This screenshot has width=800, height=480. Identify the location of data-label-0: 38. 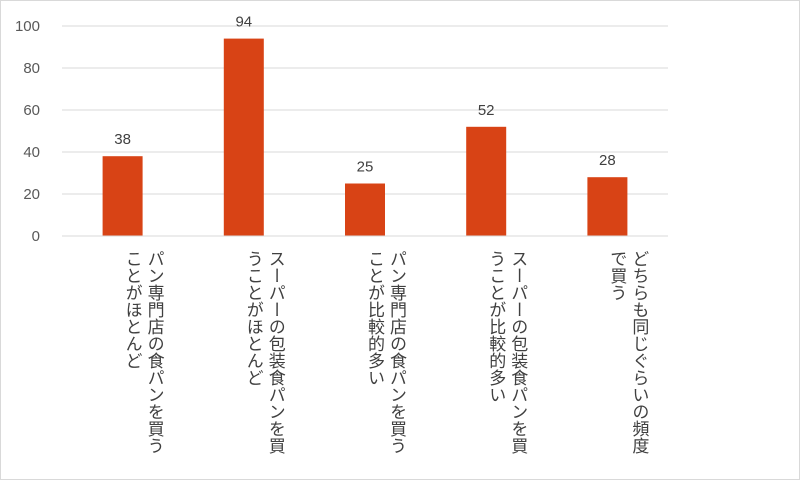
(122, 139).